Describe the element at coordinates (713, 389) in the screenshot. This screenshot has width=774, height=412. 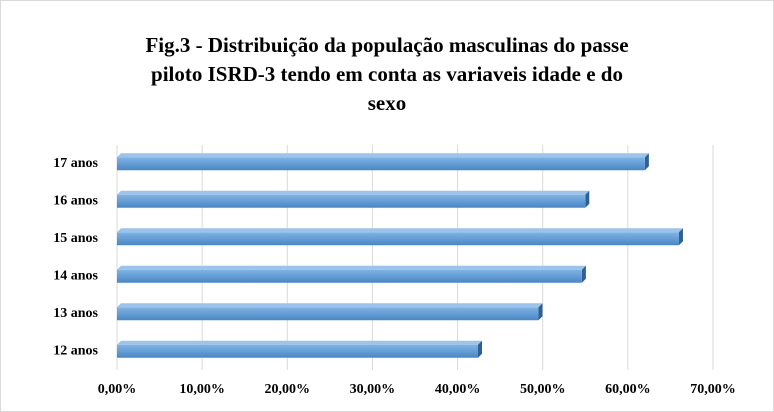
I see `x-tick-label: 70,00%` at that location.